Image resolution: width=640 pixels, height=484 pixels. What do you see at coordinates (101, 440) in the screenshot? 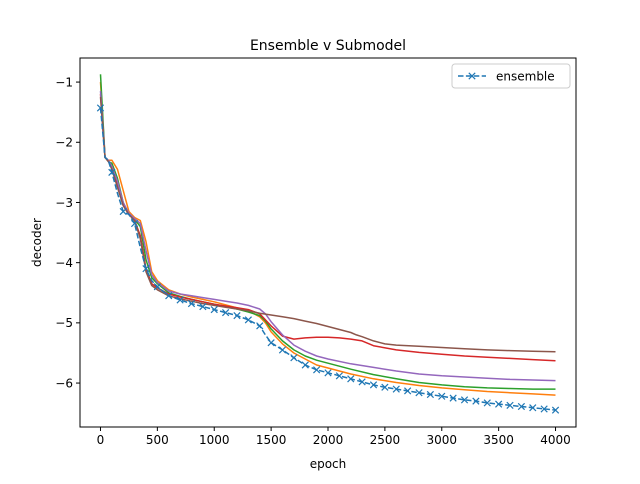
I see `x-tick-label: 0` at bounding box center [101, 440].